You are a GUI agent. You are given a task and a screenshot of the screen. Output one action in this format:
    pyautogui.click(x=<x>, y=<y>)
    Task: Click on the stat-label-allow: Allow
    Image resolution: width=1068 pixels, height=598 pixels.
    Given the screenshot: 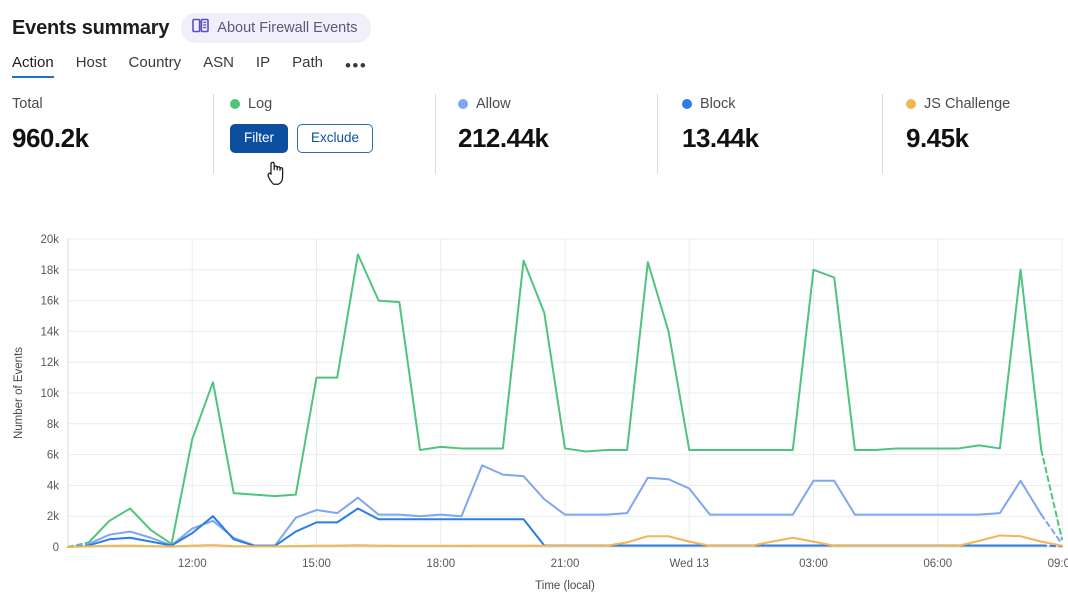 What is the action you would take?
    pyautogui.click(x=557, y=104)
    